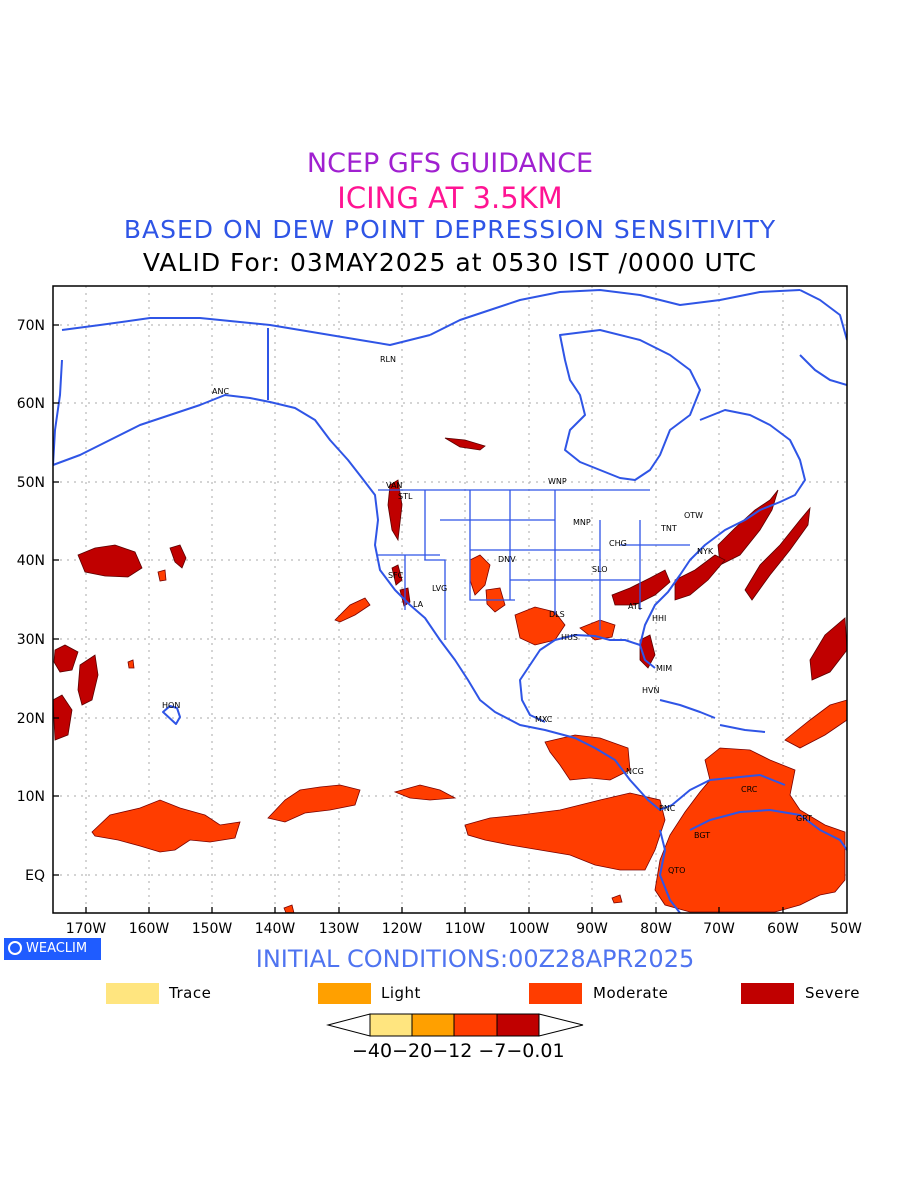 The width and height of the screenshot is (900, 1200). Describe the element at coordinates (656, 929) in the screenshot. I see `lon-label: 80W` at that location.